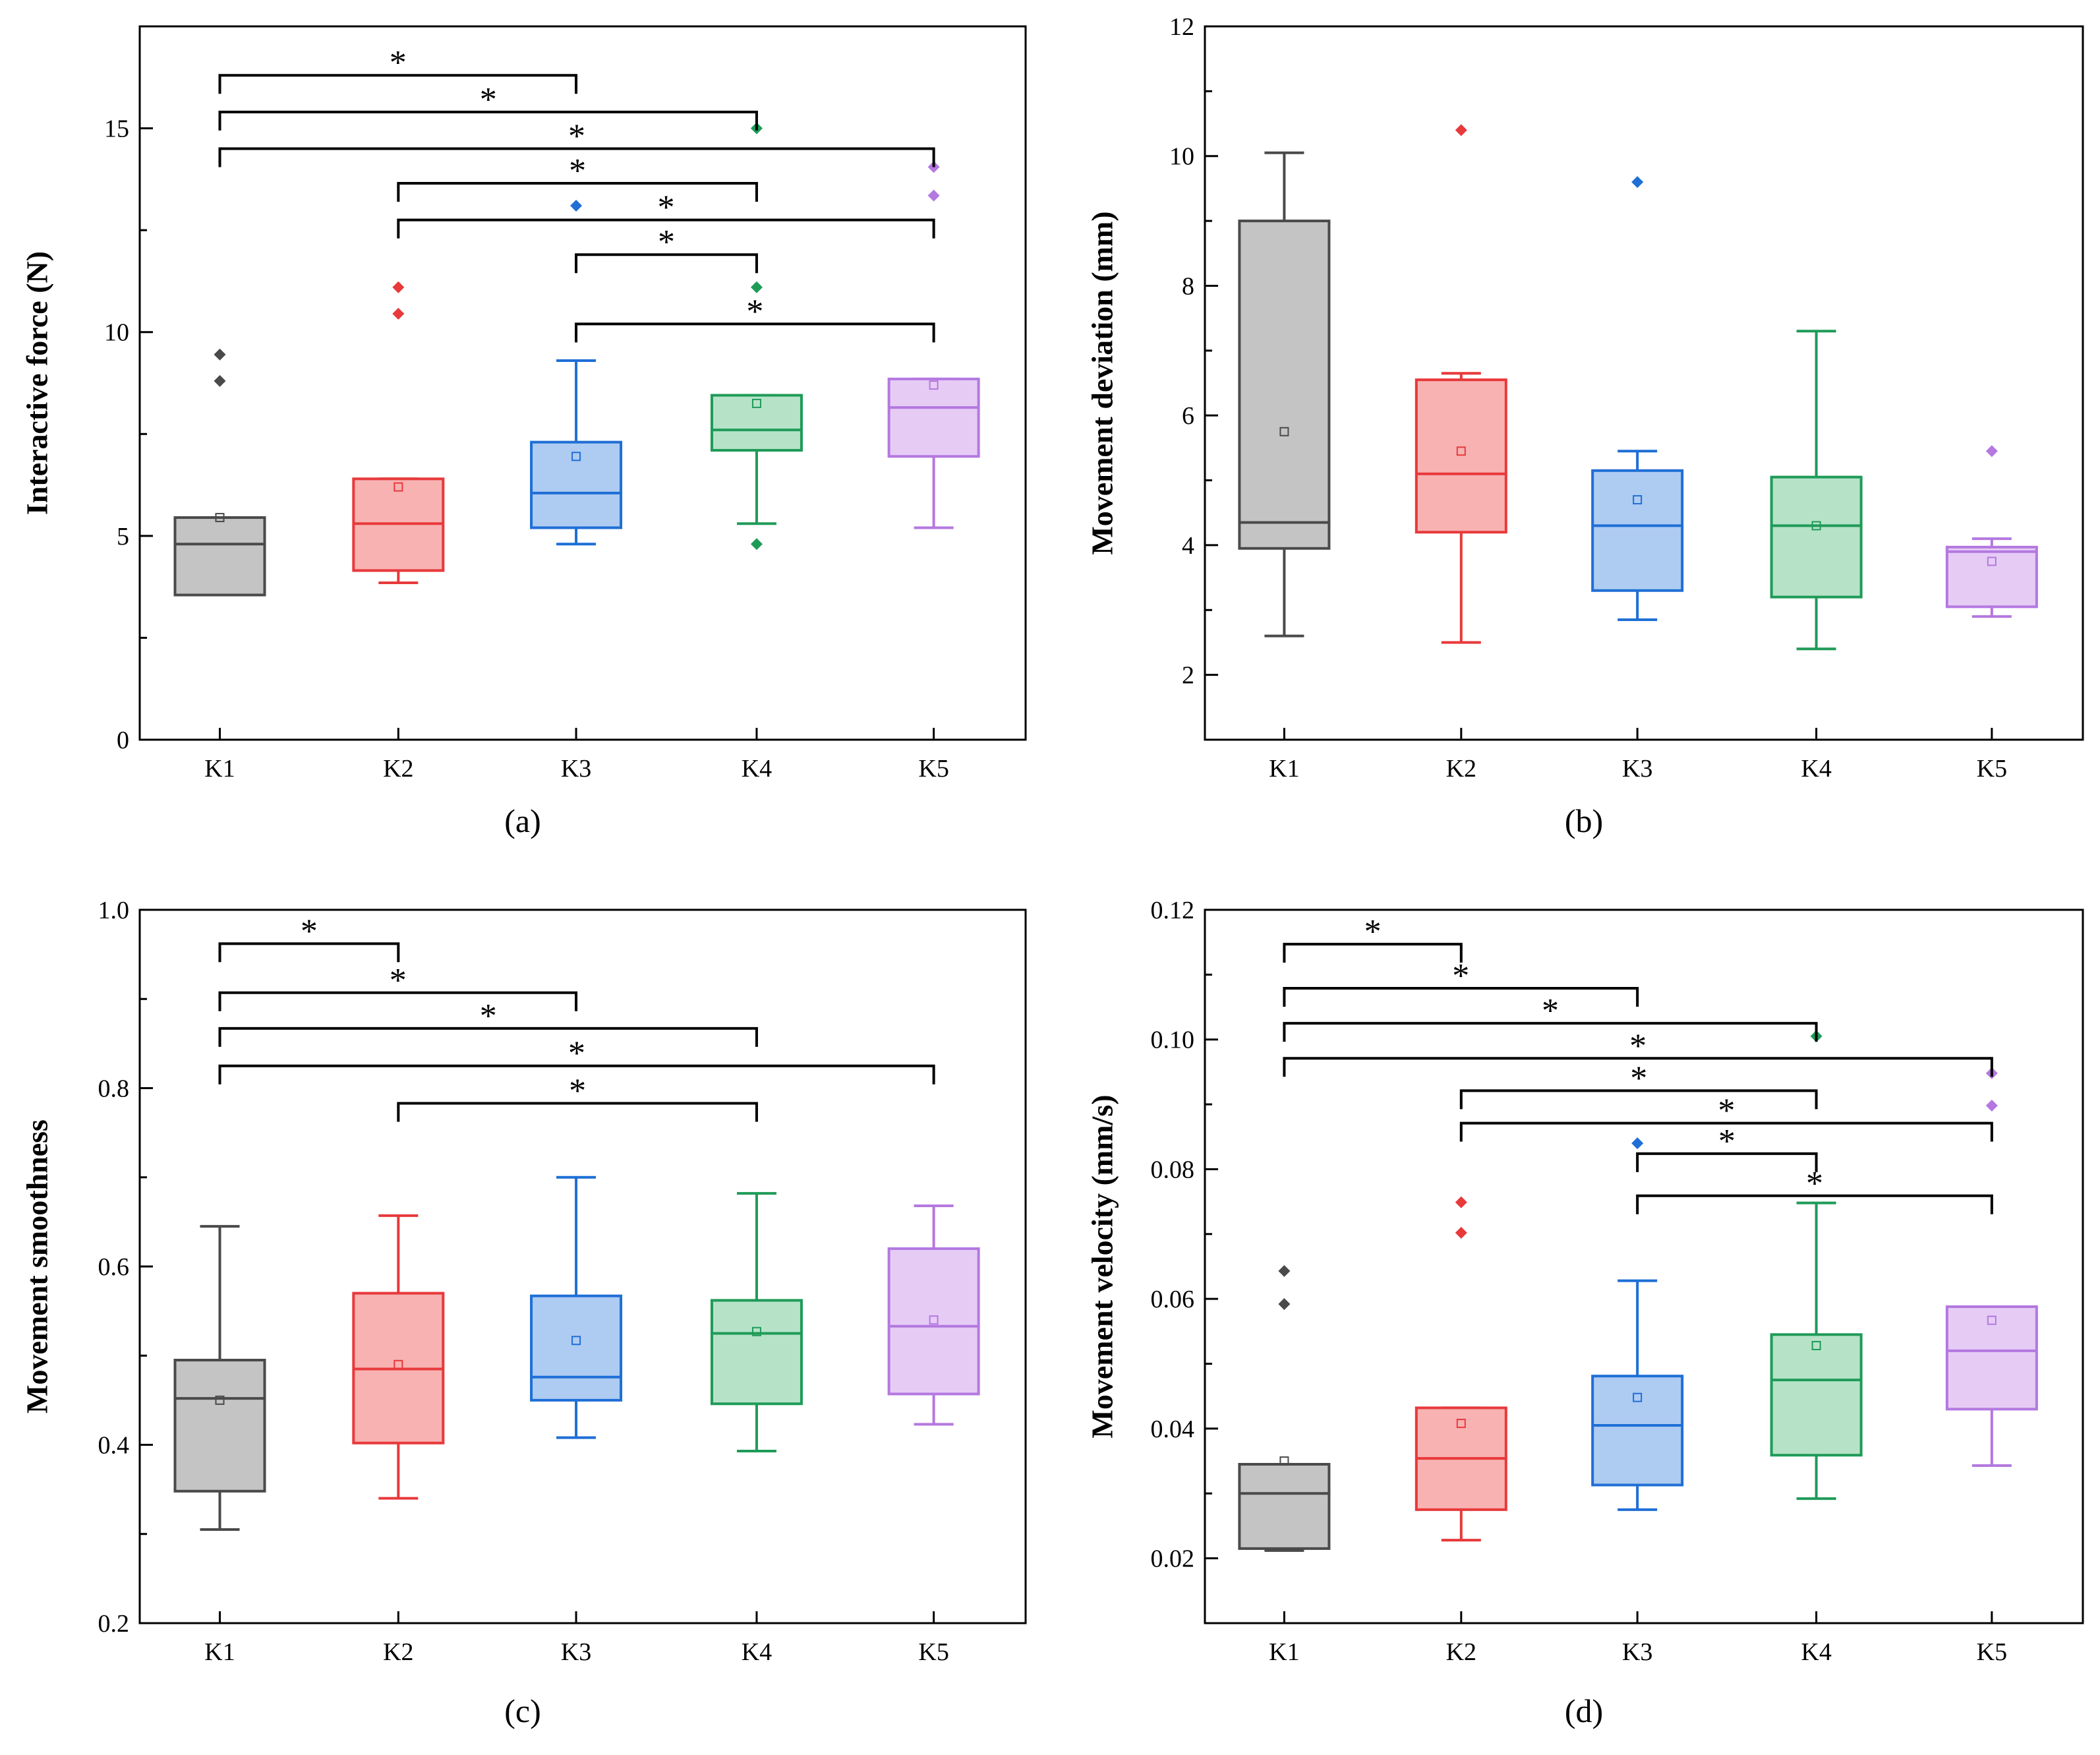  I want to click on panel-b-box-k1, so click(1284, 394).